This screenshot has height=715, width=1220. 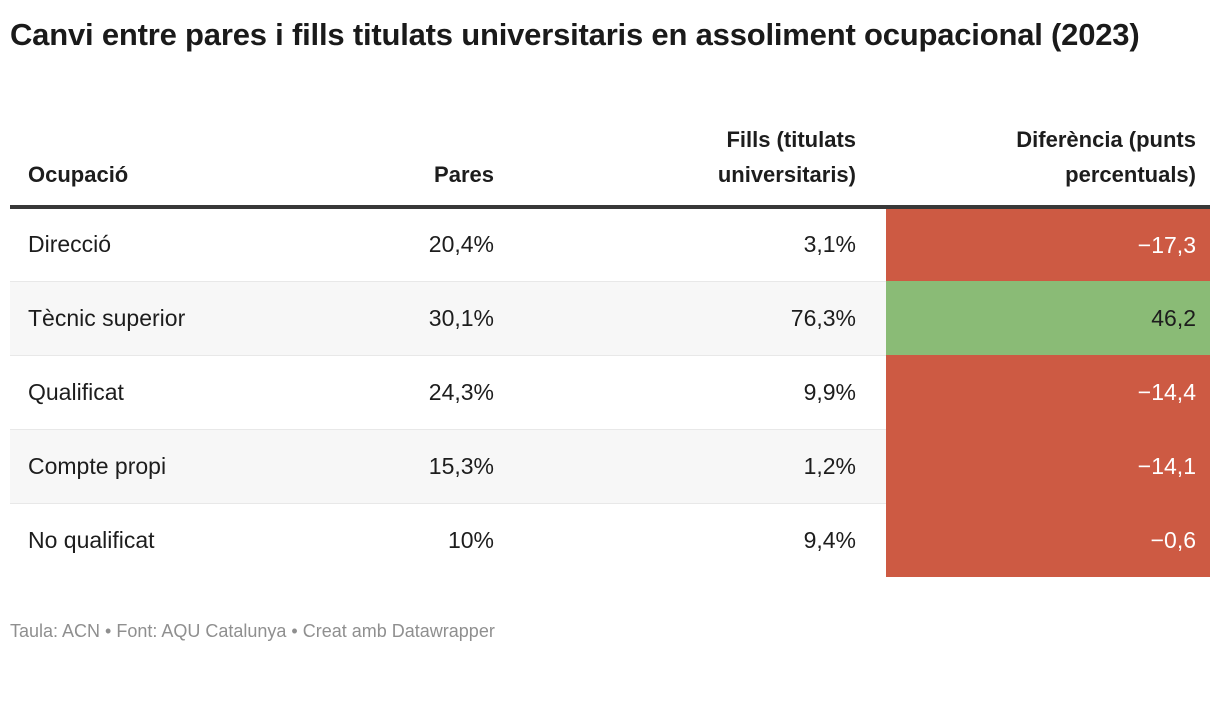 I want to click on pares-cell: 10%, so click(x=407, y=539).